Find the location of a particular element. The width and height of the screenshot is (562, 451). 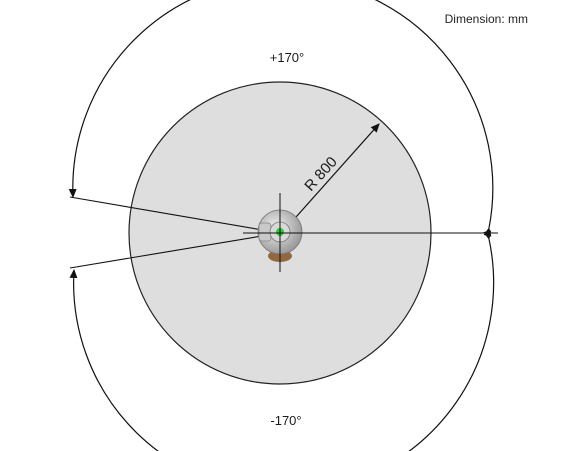

positive-angle-label: +170° is located at coordinates (287, 57).